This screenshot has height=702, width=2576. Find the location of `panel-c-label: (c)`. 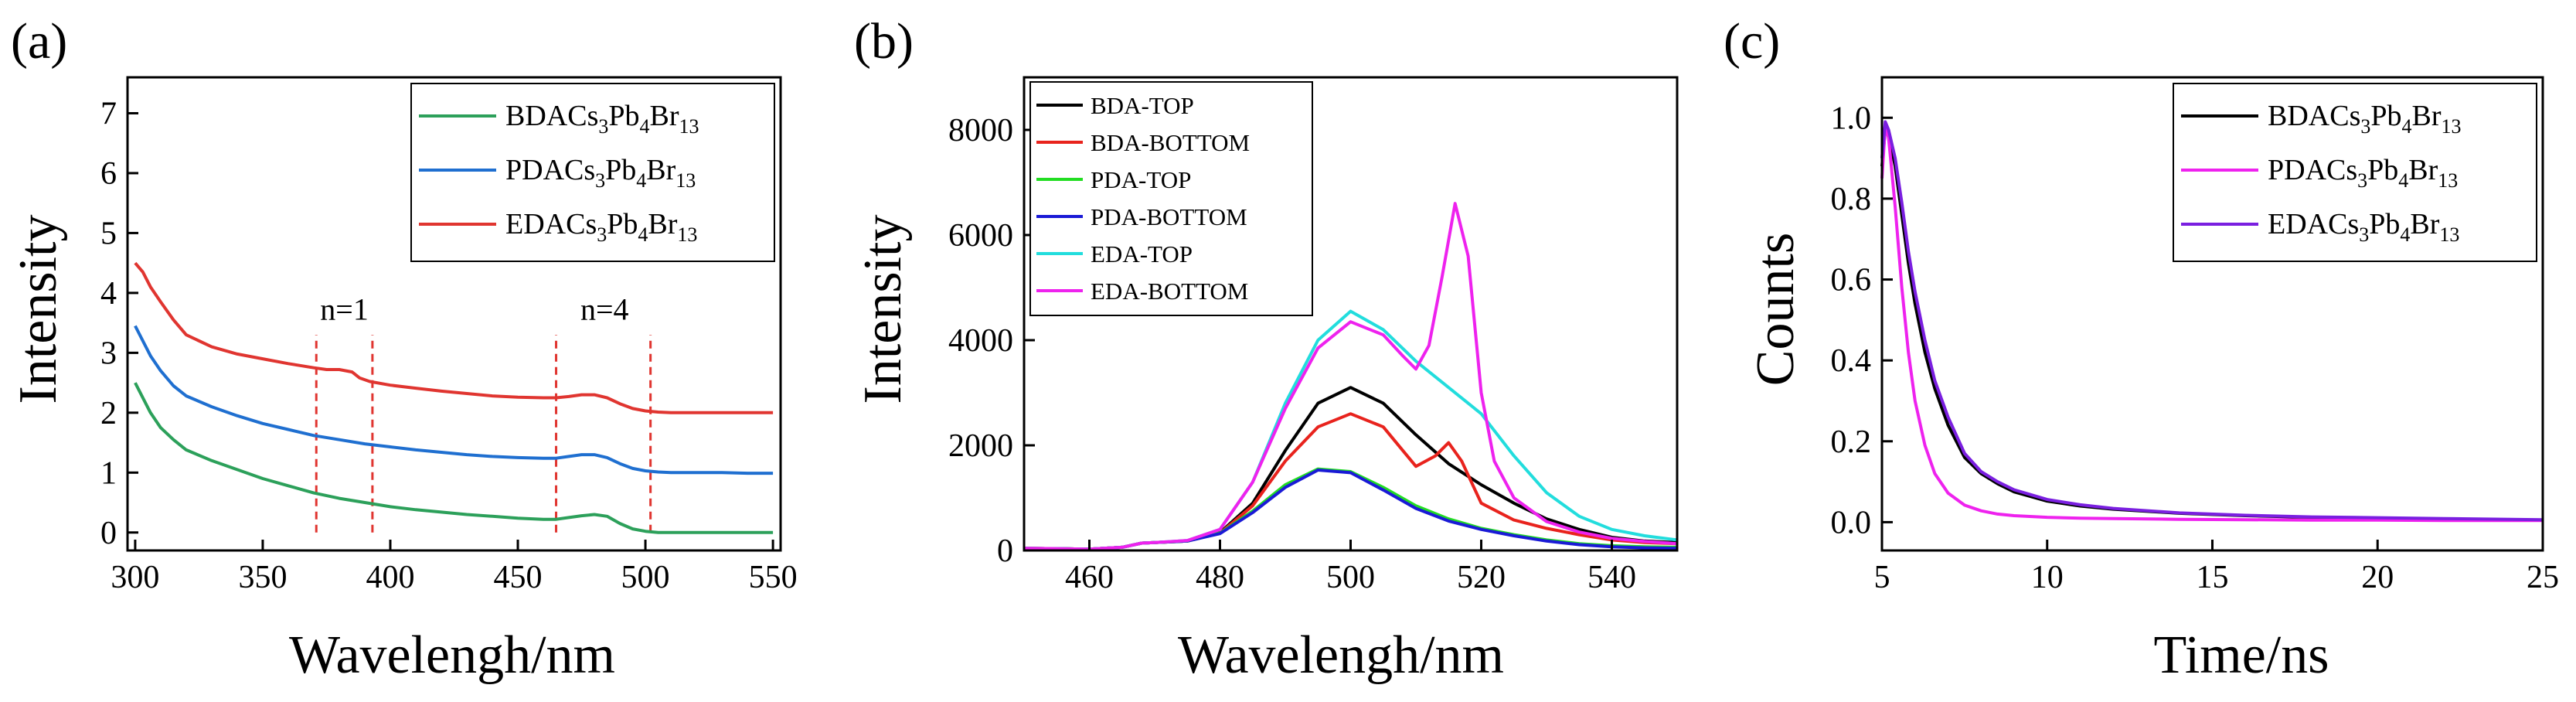

panel-c-label: (c) is located at coordinates (1752, 41).